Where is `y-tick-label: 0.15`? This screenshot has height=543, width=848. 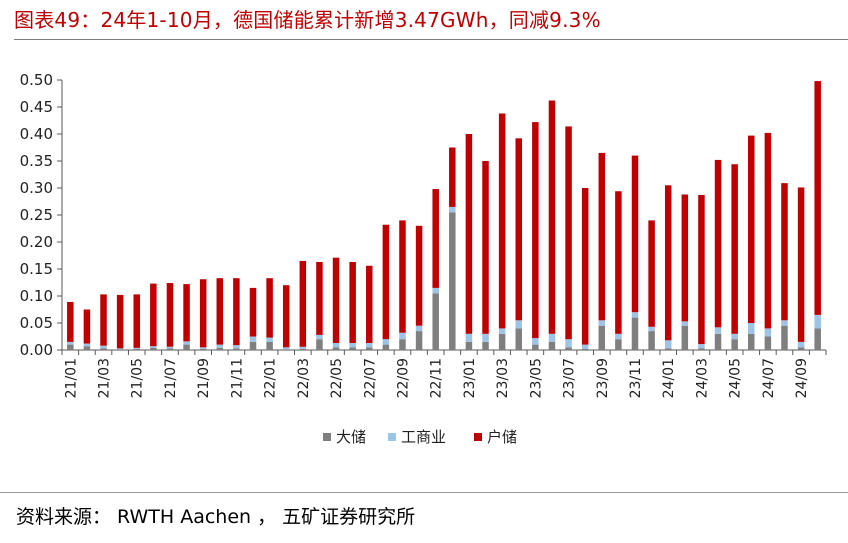 y-tick-label: 0.15 is located at coordinates (36, 269).